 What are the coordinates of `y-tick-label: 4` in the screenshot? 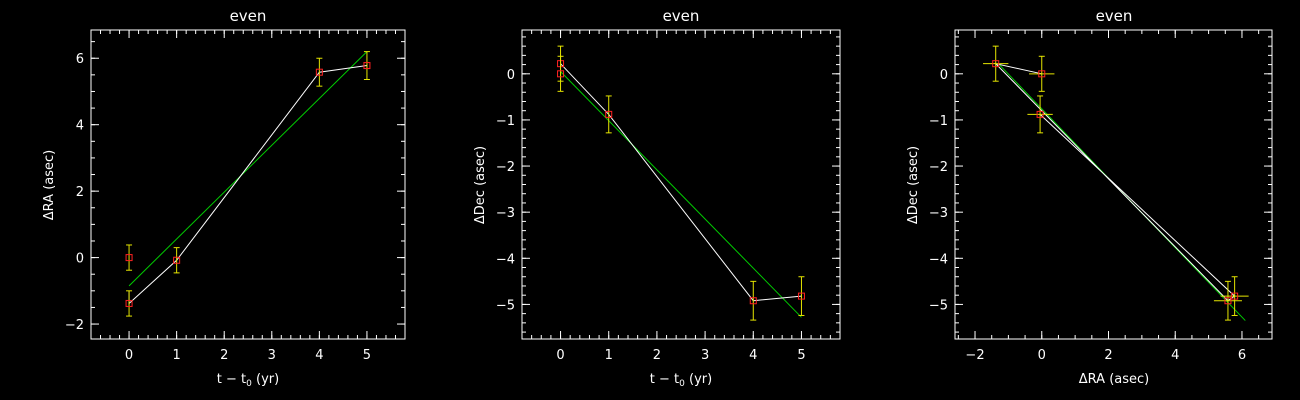 It's located at (80, 126).